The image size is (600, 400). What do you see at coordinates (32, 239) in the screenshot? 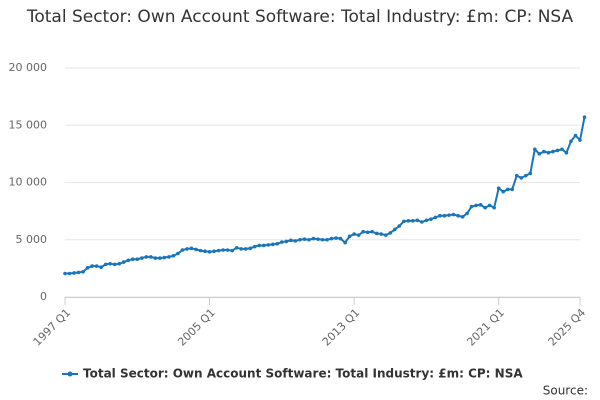
I see `y-tick-label: 5 000` at bounding box center [32, 239].